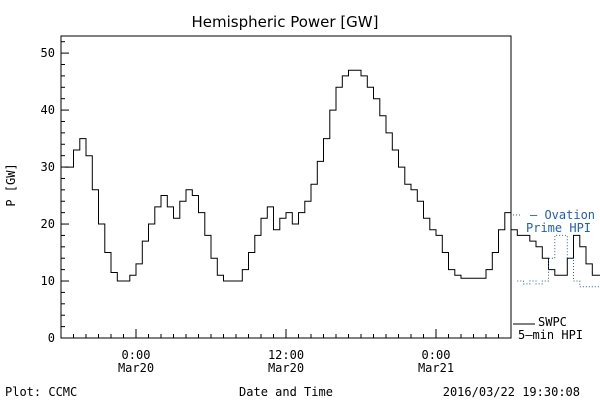 This screenshot has height=400, width=600. I want to click on y-tick-label: 20, so click(48, 224).